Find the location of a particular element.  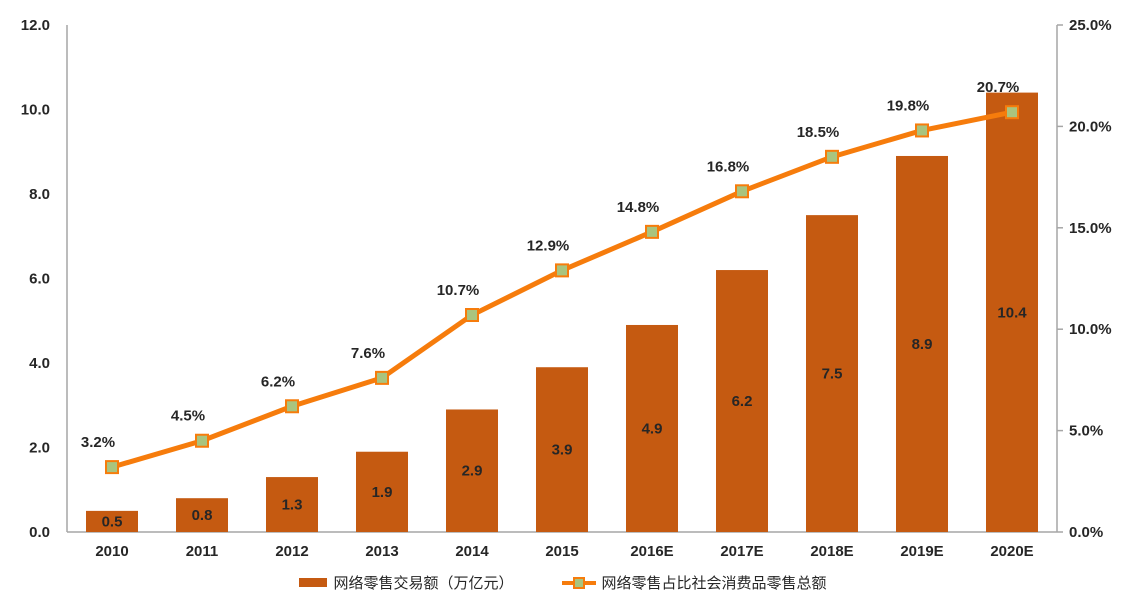

bar-2012 is located at coordinates (292, 504).